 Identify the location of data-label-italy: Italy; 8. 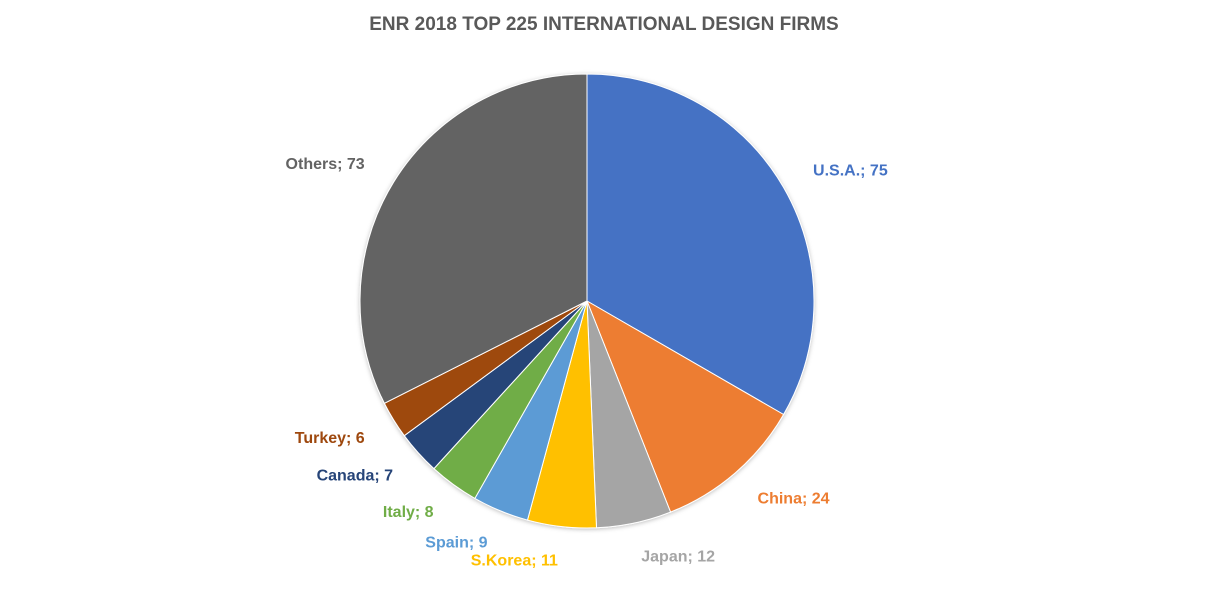
(408, 512).